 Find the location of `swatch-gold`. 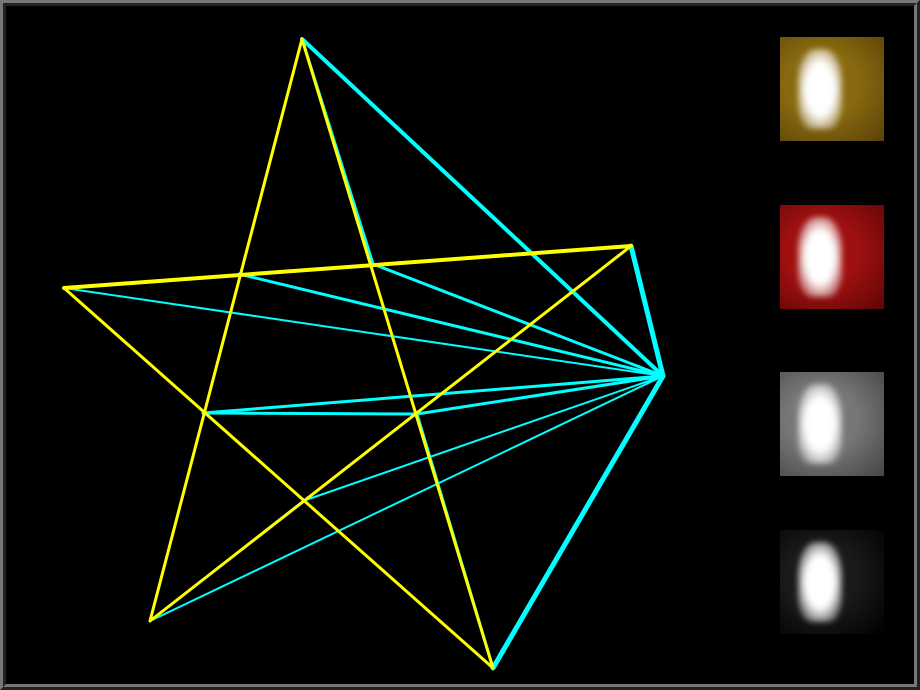

swatch-gold is located at coordinates (832, 89).